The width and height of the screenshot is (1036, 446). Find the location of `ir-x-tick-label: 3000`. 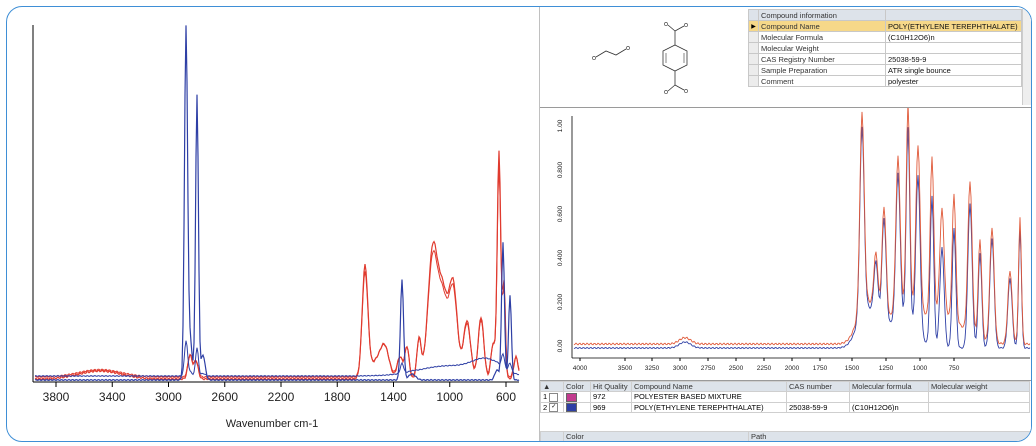

ir-x-tick-label: 3000 is located at coordinates (680, 368).